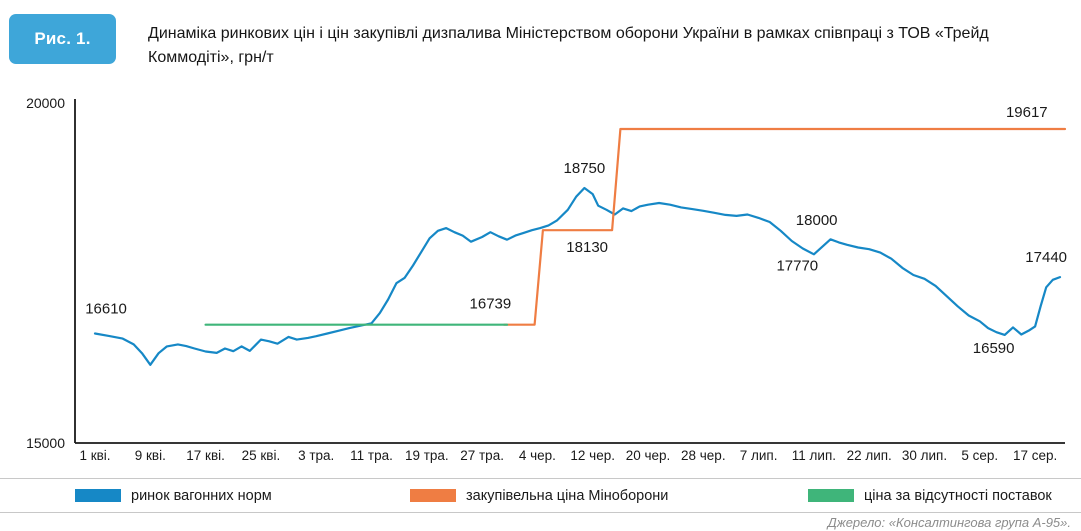  I want to click on legend-label: ціна за відсутності поставок, so click(958, 495).